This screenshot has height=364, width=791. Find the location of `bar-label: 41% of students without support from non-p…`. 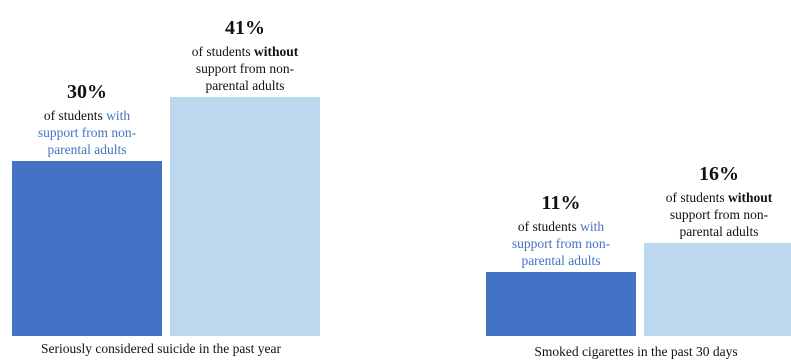

bar-label: 41% of students without support from non-p… is located at coordinates (245, 54).